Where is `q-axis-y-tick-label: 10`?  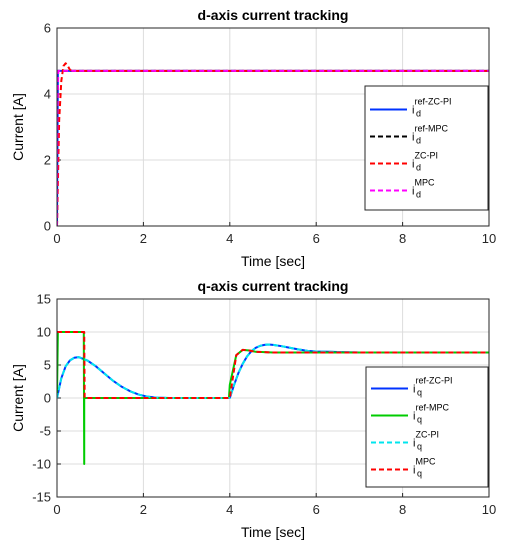 q-axis-y-tick-label: 10 is located at coordinates (44, 332).